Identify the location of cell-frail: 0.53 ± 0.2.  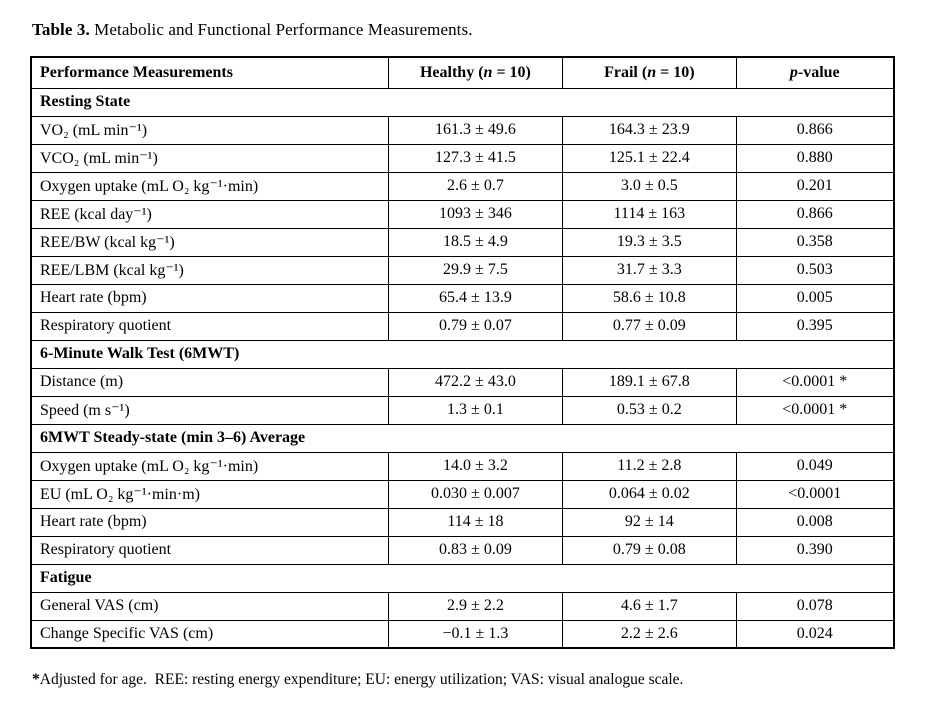
(649, 410).